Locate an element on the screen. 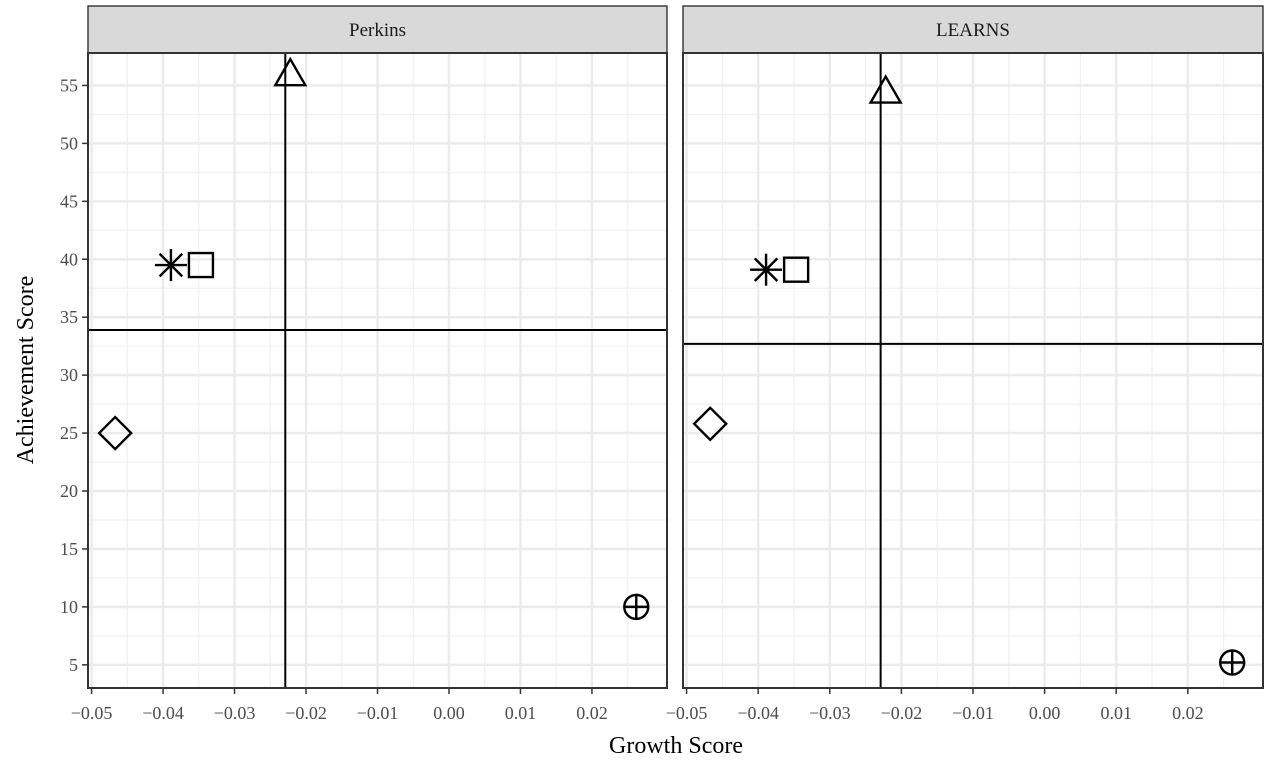 The width and height of the screenshot is (1265, 760). facet-label: Perkins is located at coordinates (377, 30).